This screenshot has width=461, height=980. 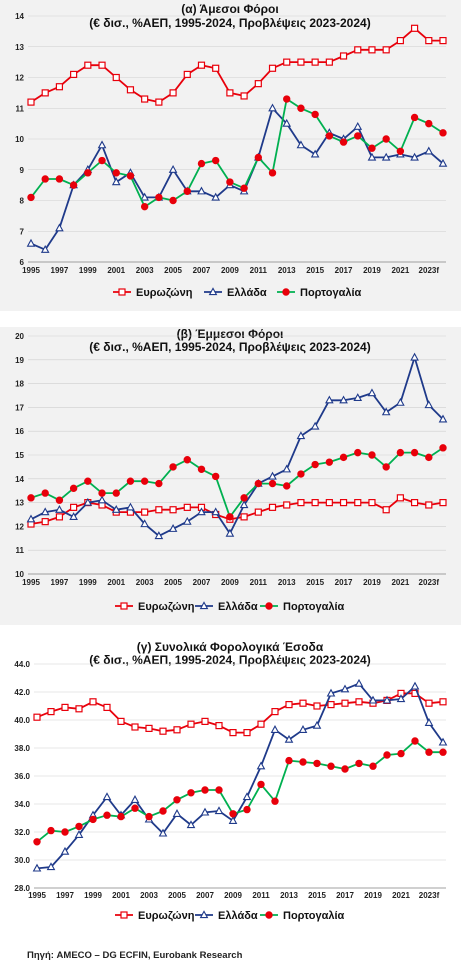 What do you see at coordinates (237, 153) in the screenshot?
I see `series-line-portugal` at bounding box center [237, 153].